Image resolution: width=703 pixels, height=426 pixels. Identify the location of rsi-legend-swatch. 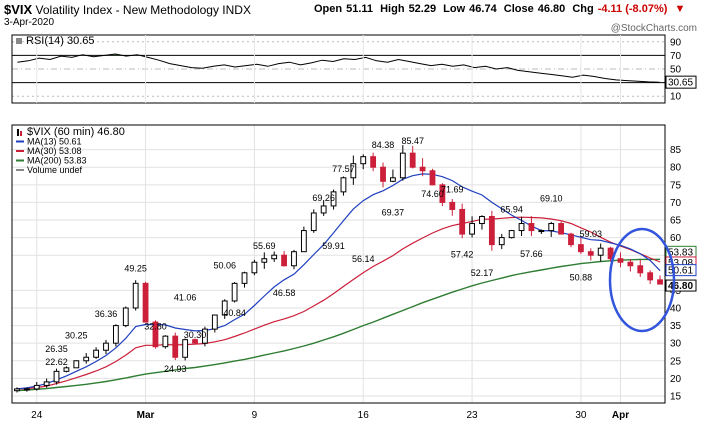
(19, 41).